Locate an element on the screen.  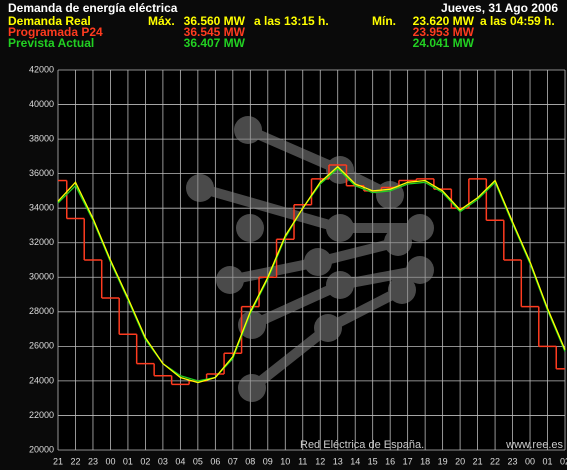
x-tick-label: 06 is located at coordinates (215, 461).